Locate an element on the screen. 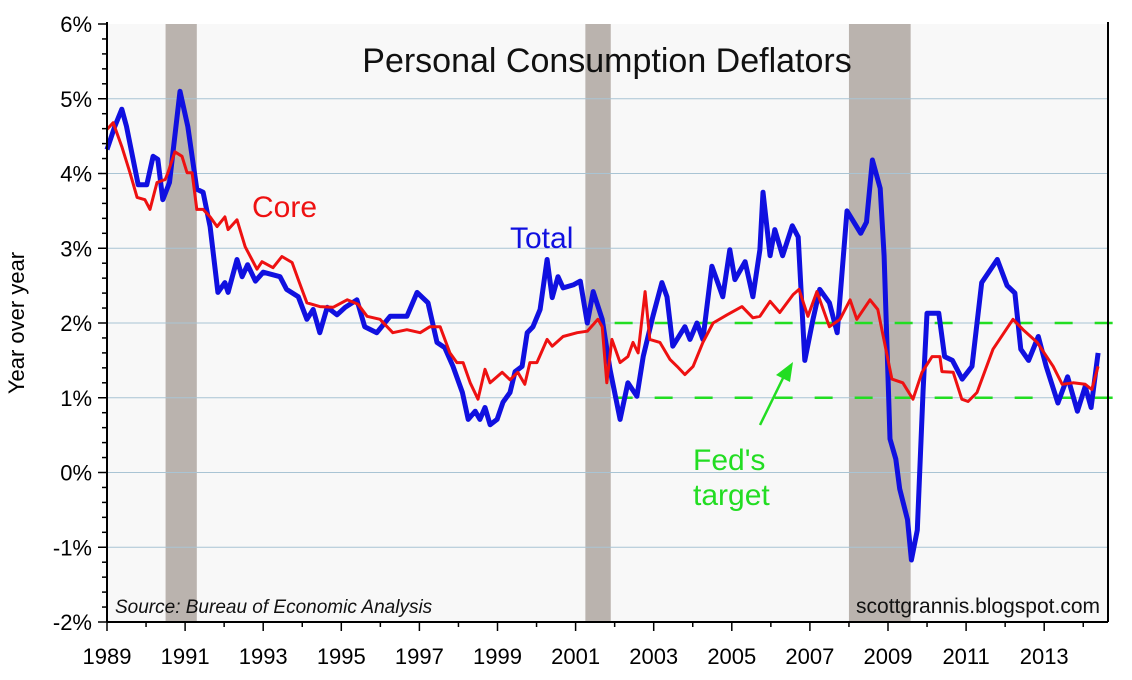  series-label-total: Total is located at coordinates (541, 238).